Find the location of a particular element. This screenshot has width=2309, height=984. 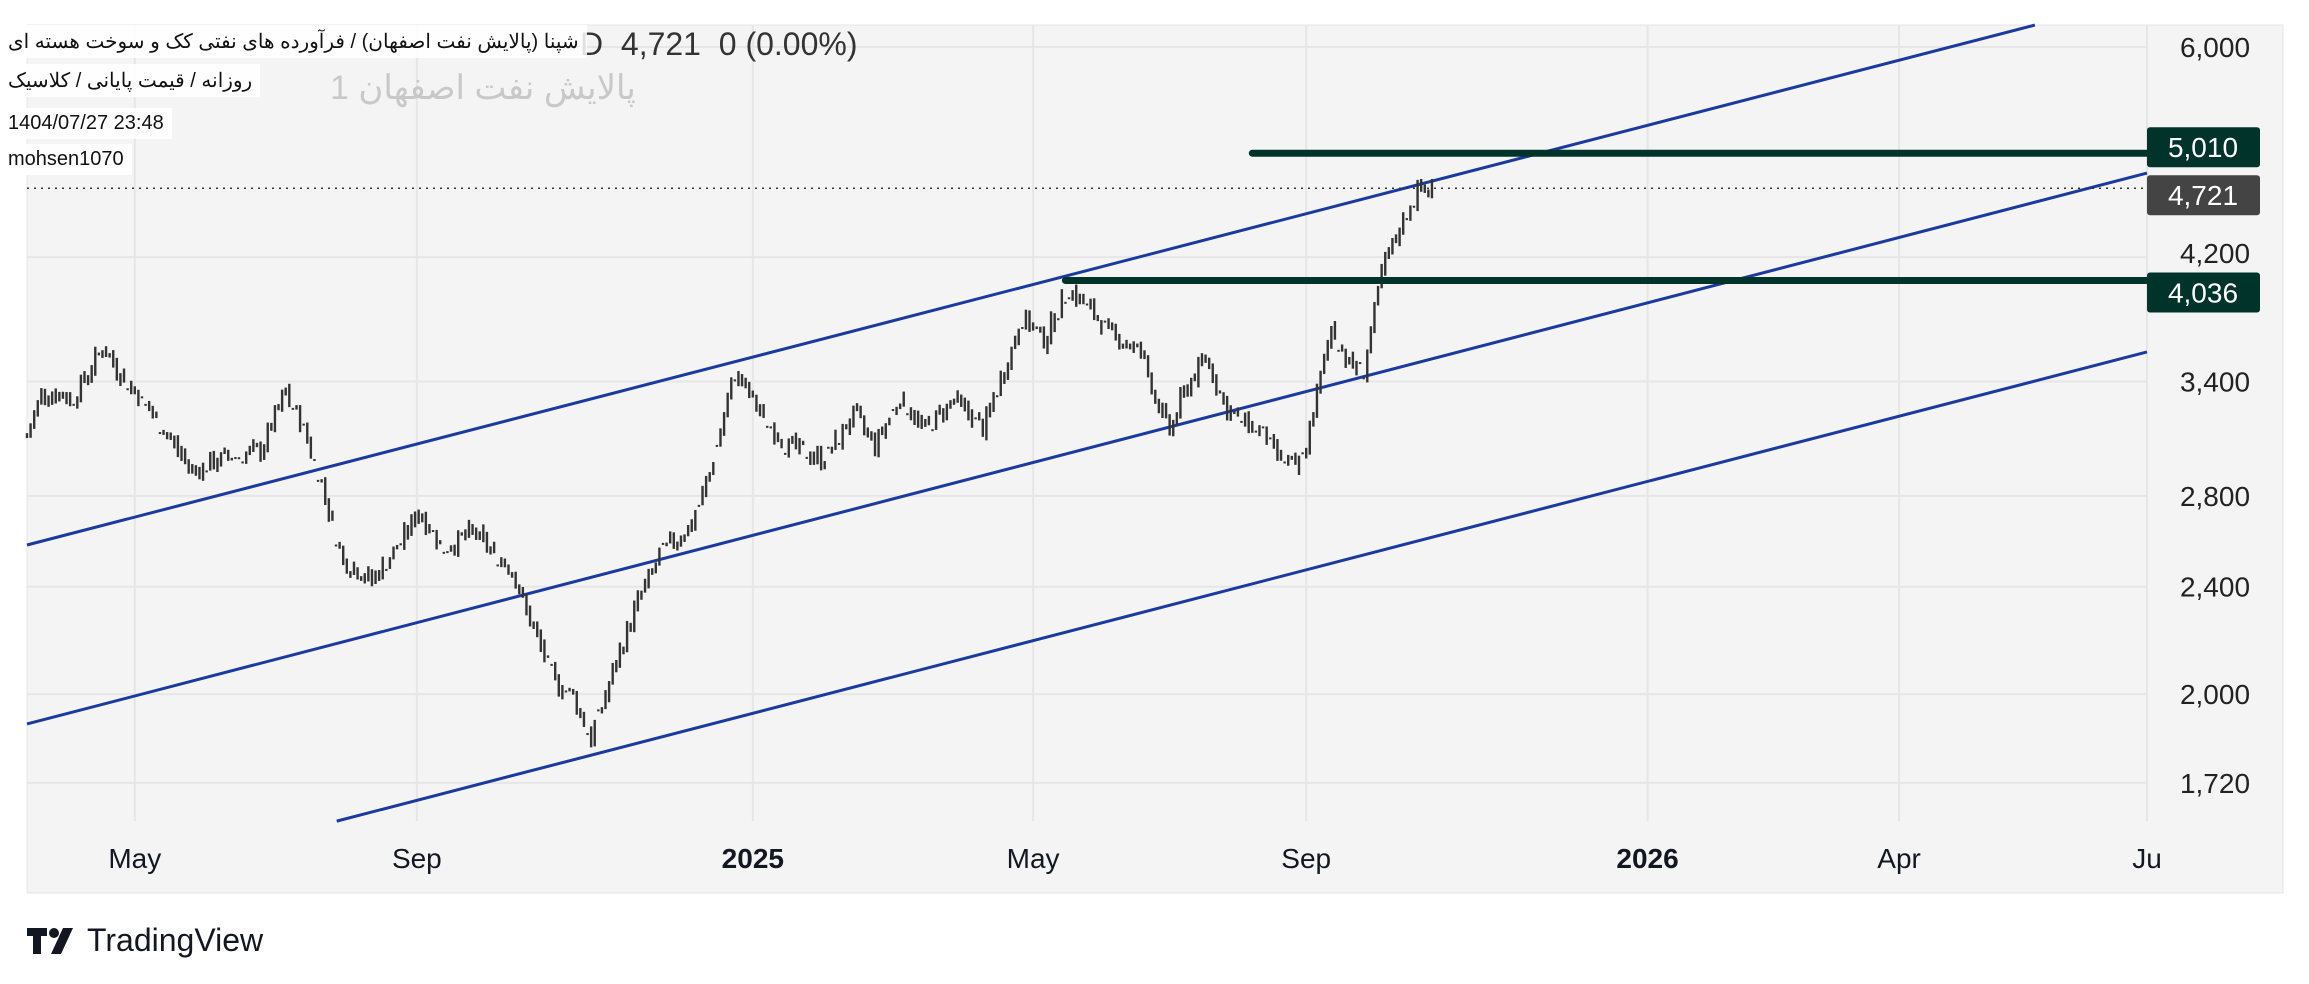

price-labels: 5,010 4,036 4,721 is located at coordinates (2203, 220).